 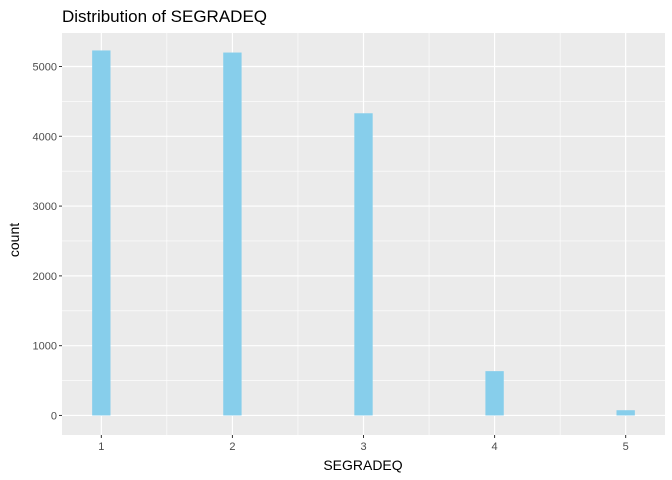 What do you see at coordinates (232, 447) in the screenshot?
I see `x-tick-label: 2` at bounding box center [232, 447].